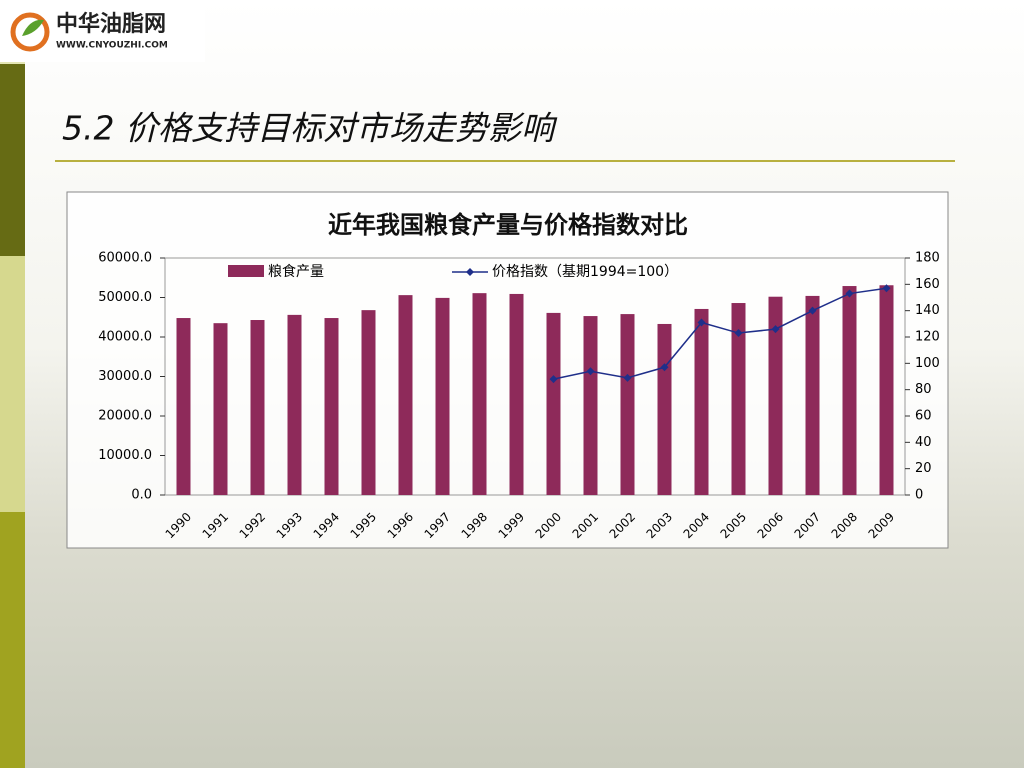 This screenshot has width=1024, height=768. Describe the element at coordinates (111, 24) in the screenshot. I see `logo-name: 中华油脂网` at that location.